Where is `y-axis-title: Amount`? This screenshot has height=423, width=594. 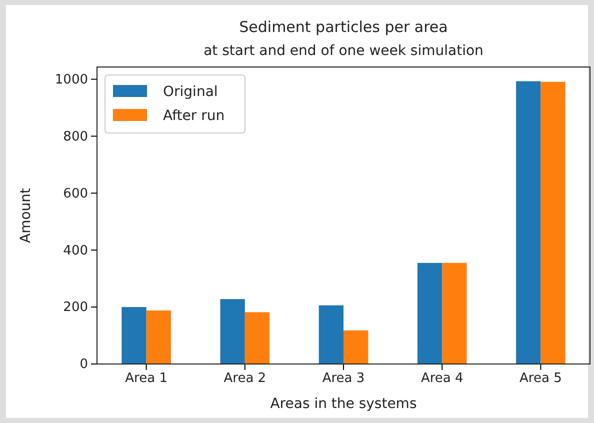 y-axis-title: Amount is located at coordinates (26, 215).